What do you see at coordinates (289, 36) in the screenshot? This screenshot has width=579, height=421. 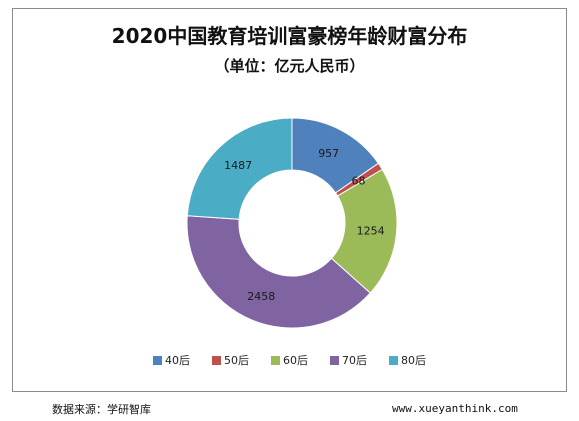 I see `chart-title: 2020中国教育培训富豪榜年龄财富分布` at bounding box center [289, 36].